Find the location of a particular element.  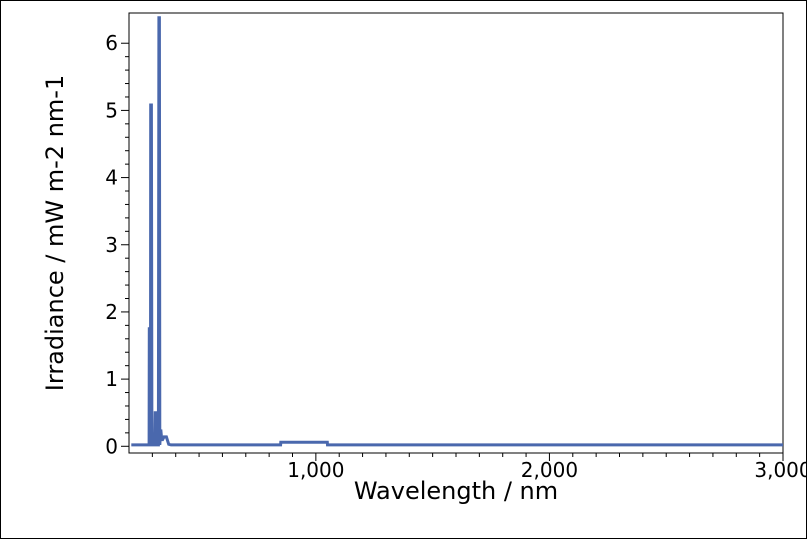

y-tick-label: 1 is located at coordinates (111, 379).